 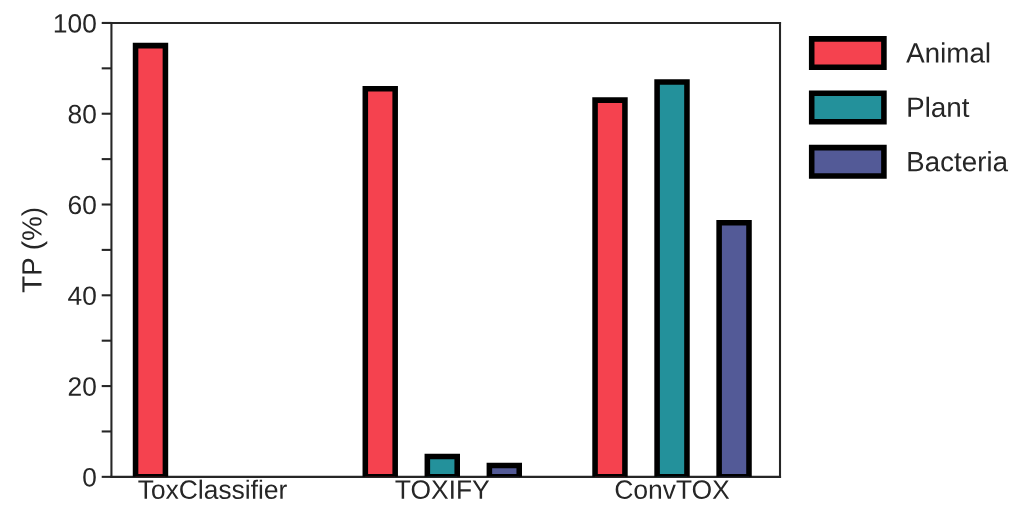 I want to click on y-tick-label: 40, so click(x=82, y=296).